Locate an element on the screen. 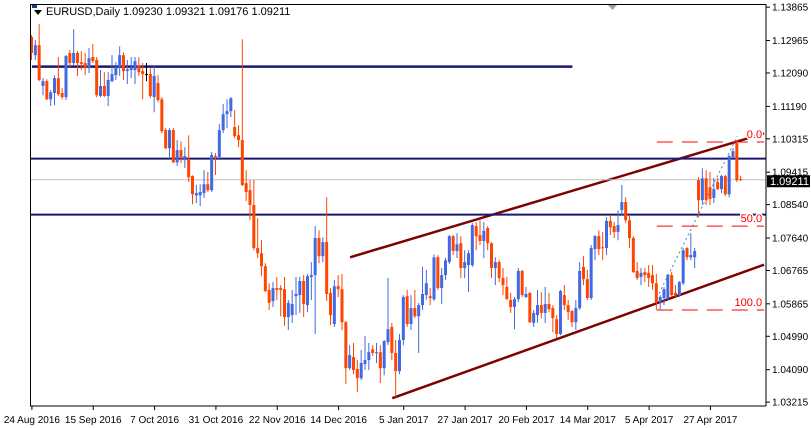 This screenshot has width=811, height=428. y-tick-label: 1.12965 is located at coordinates (790, 42).